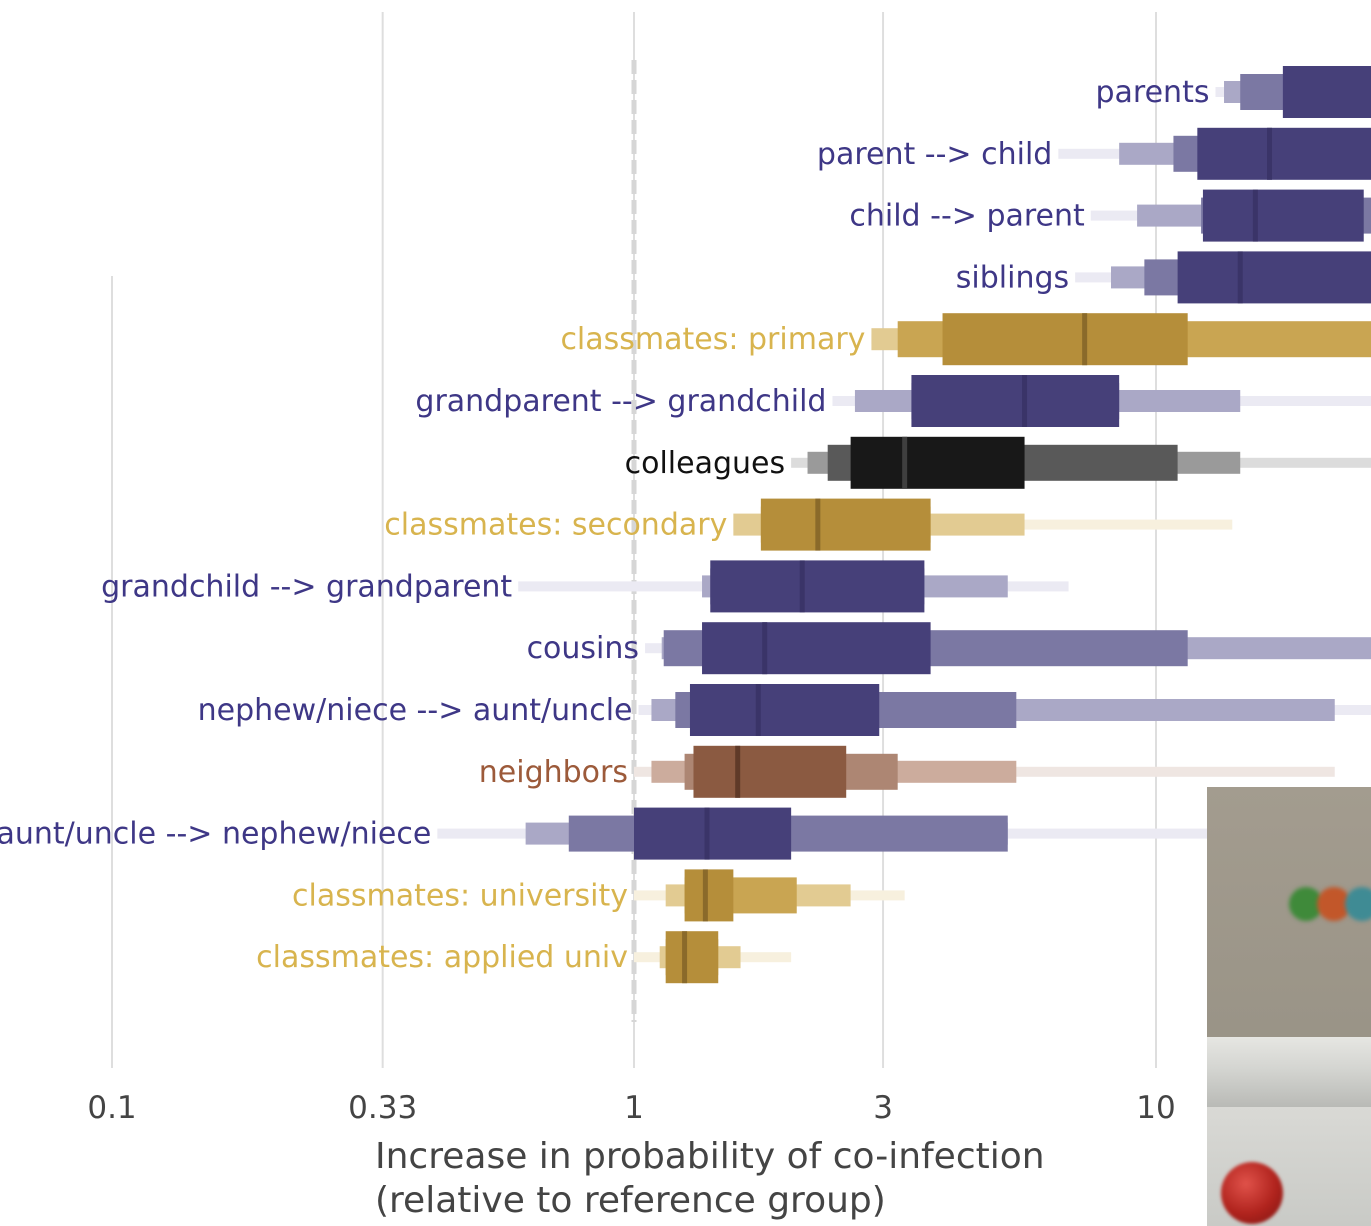 Image resolution: width=1371 pixels, height=1226 pixels. Describe the element at coordinates (1163, 277) in the screenshot. I see `row-siblings: siblings` at that location.